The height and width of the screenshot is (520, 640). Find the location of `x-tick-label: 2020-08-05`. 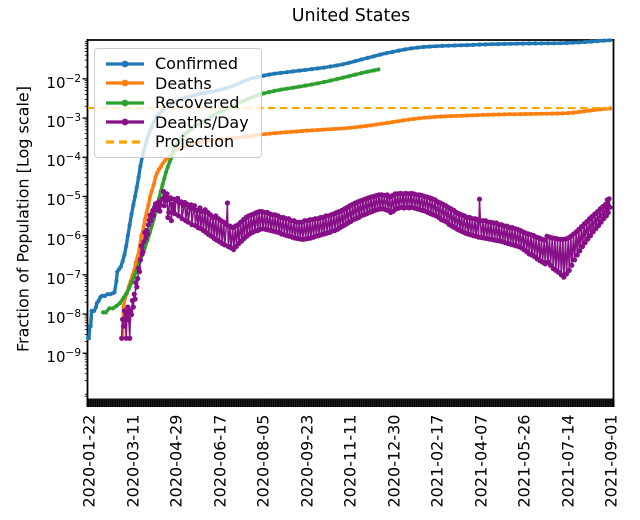

x-tick-label: 2020-08-05 is located at coordinates (263, 461).